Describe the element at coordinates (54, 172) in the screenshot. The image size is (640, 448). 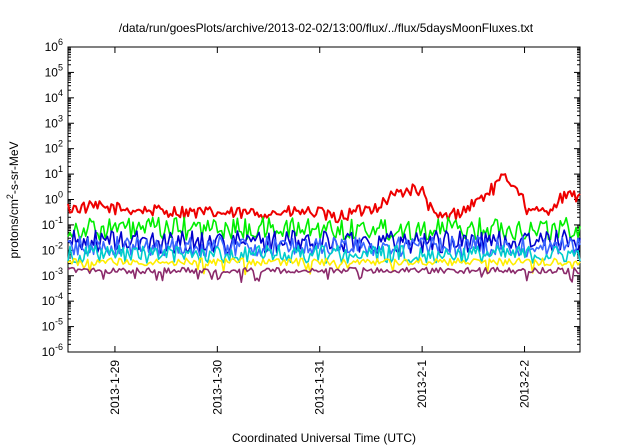
I see `y-tick-label: 10¹` at that location.